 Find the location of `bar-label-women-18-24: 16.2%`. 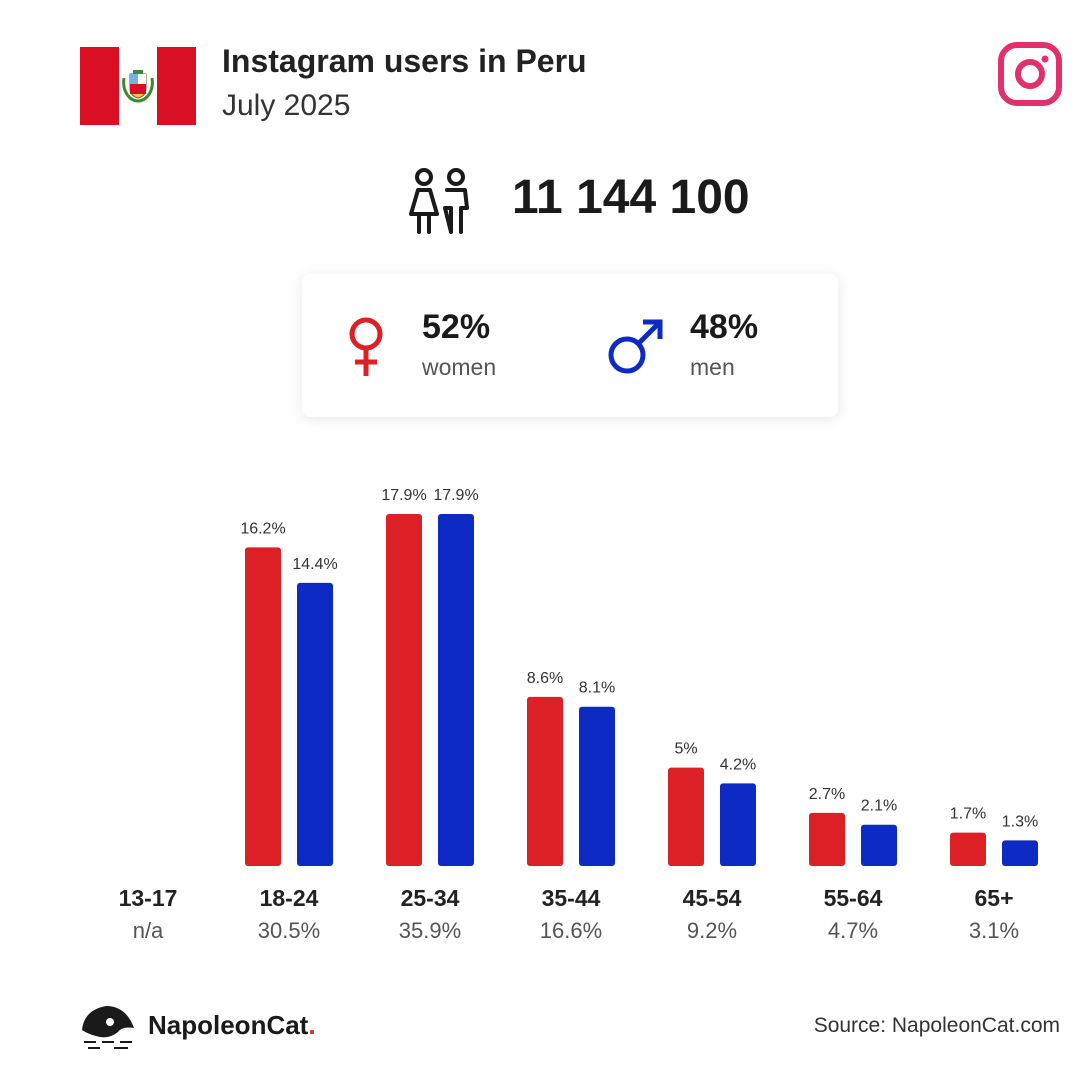

bar-label-women-18-24: 16.2% is located at coordinates (262, 528).